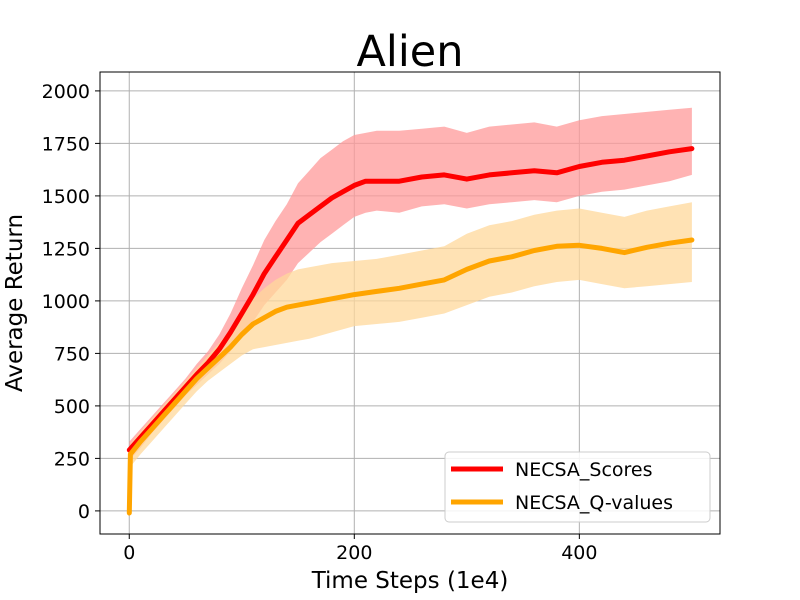  Describe the element at coordinates (354, 553) in the screenshot. I see `x-tick-label: 200` at that location.